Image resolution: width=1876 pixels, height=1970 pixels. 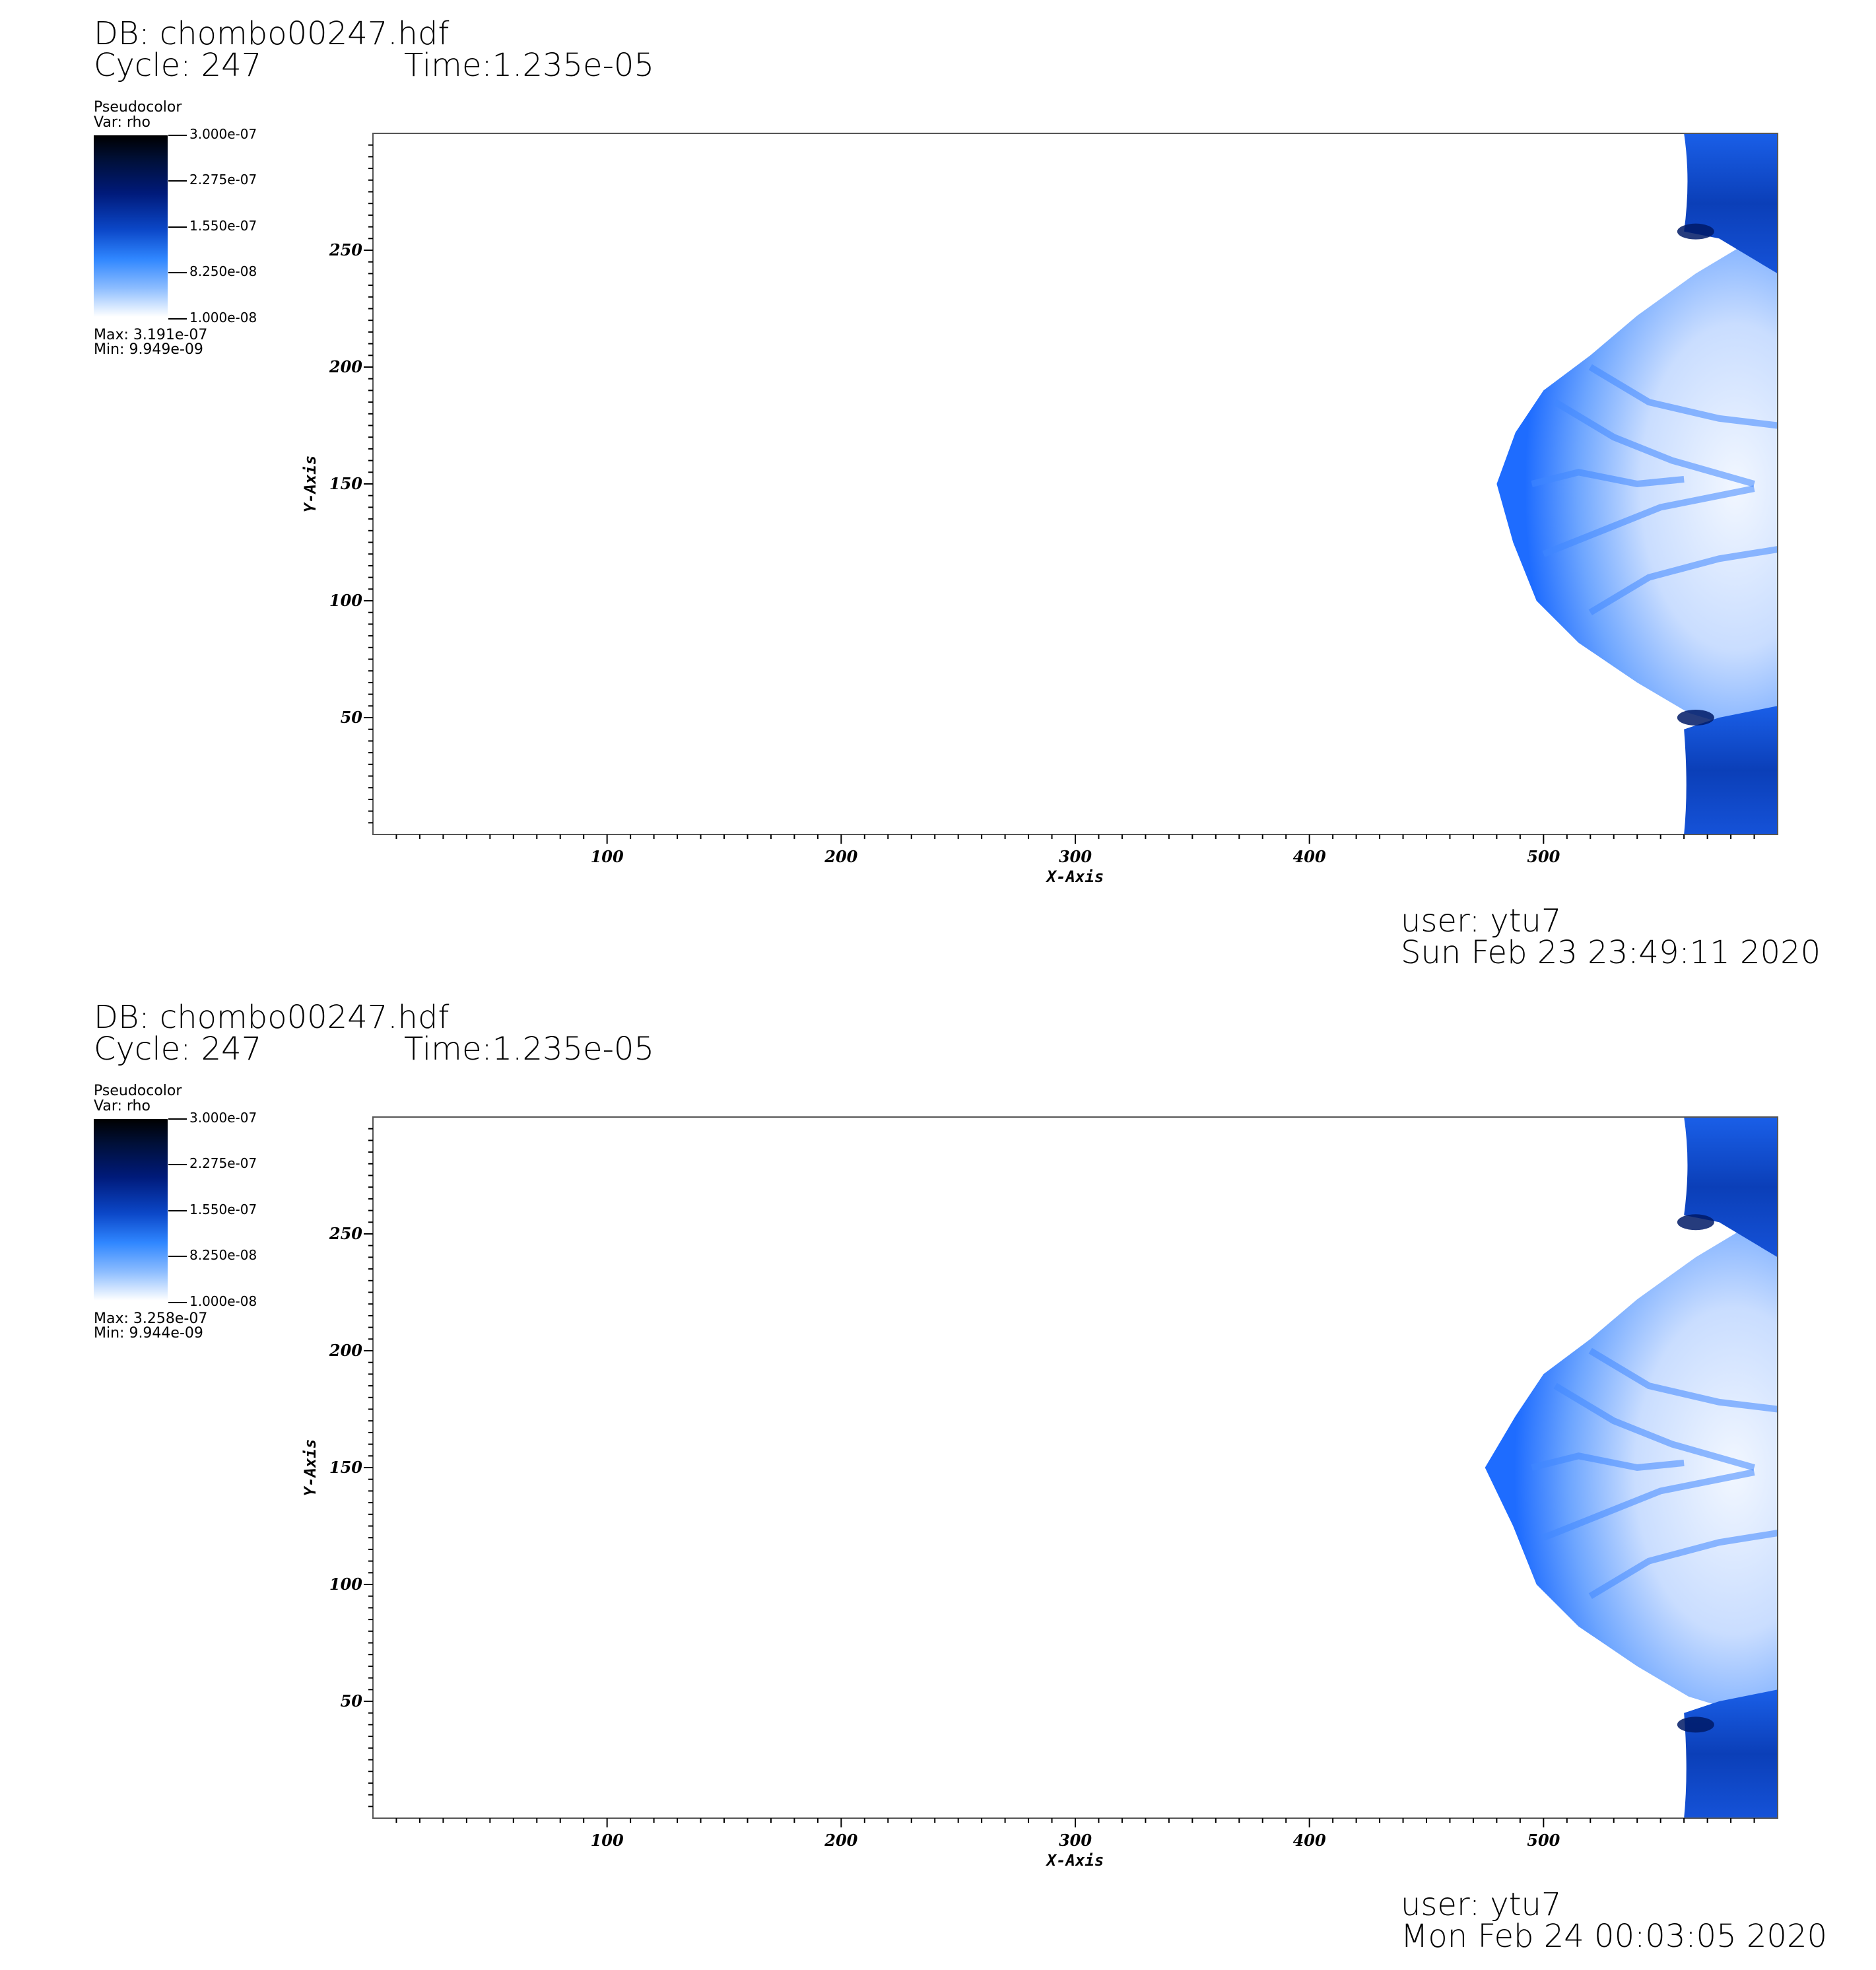 I want to click on date-label: Sun Feb 23 23:49:11 2020, so click(x=1611, y=953).